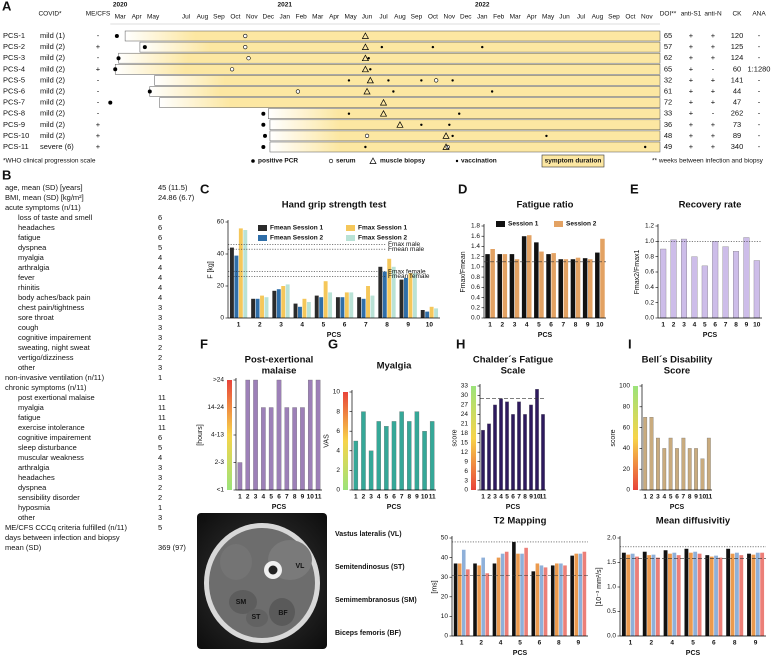 This screenshot has height=663, width=772. Describe the element at coordinates (684, 325) in the screenshot. I see `x-tick-label: 3` at that location.